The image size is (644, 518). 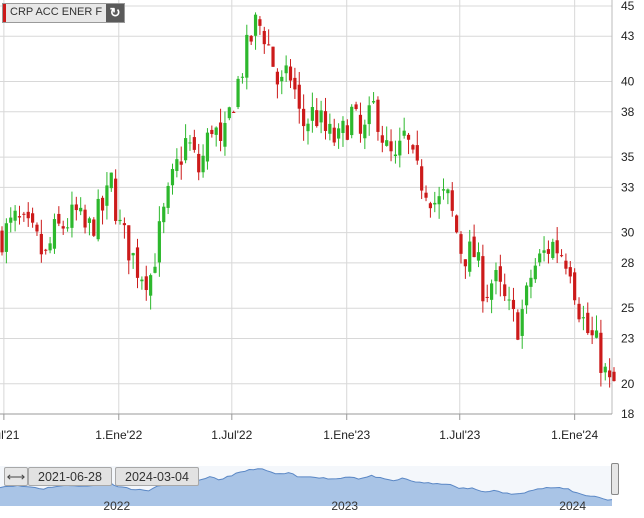 I want to click on y-tick-label: 20, so click(x=628, y=384).